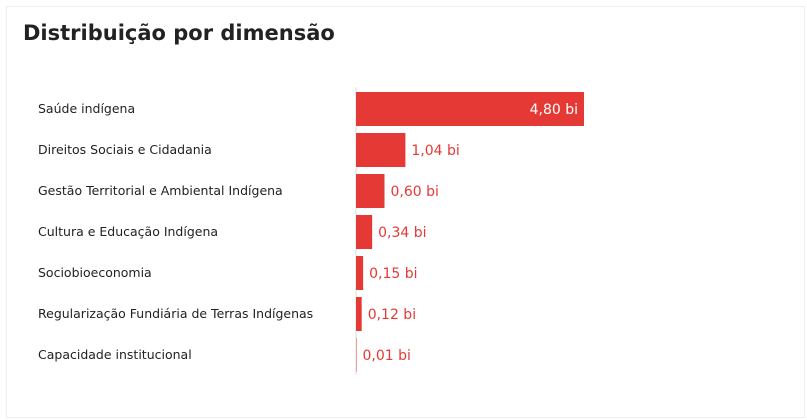 The width and height of the screenshot is (807, 420). I want to click on value-label: 0,60 bi, so click(415, 192).